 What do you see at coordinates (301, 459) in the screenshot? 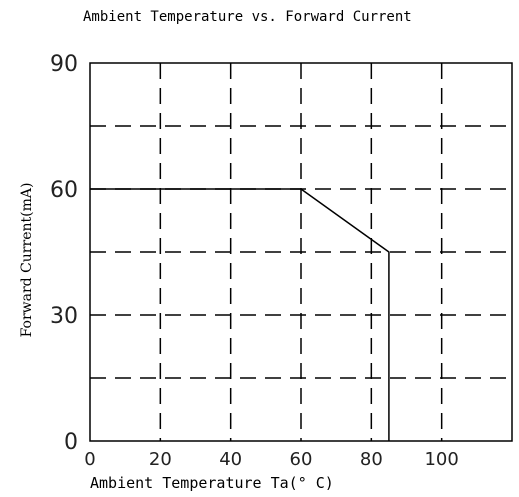
I see `x-tick-label: 60` at bounding box center [301, 459].